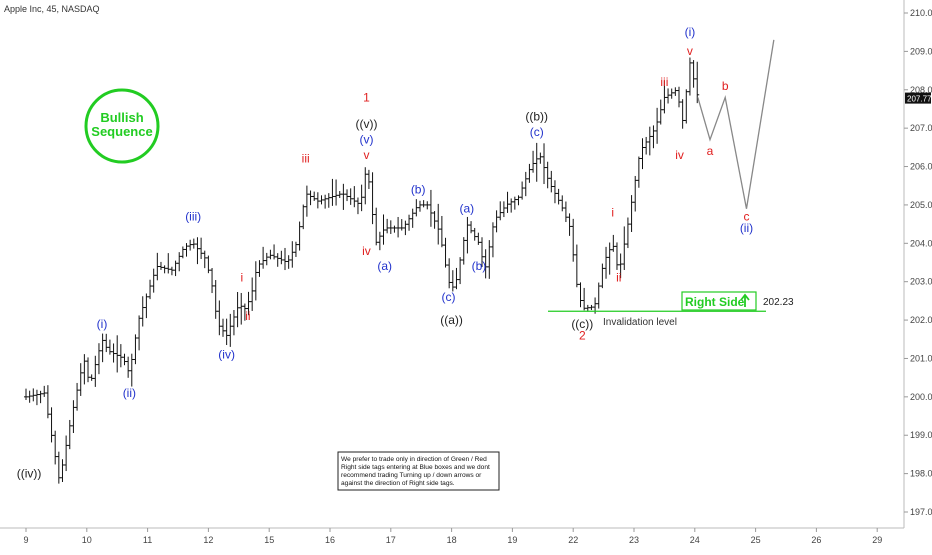 Image resolution: width=932 pixels, height=555 pixels. What do you see at coordinates (451, 320) in the screenshot?
I see `wave-label: ((a))` at bounding box center [451, 320].